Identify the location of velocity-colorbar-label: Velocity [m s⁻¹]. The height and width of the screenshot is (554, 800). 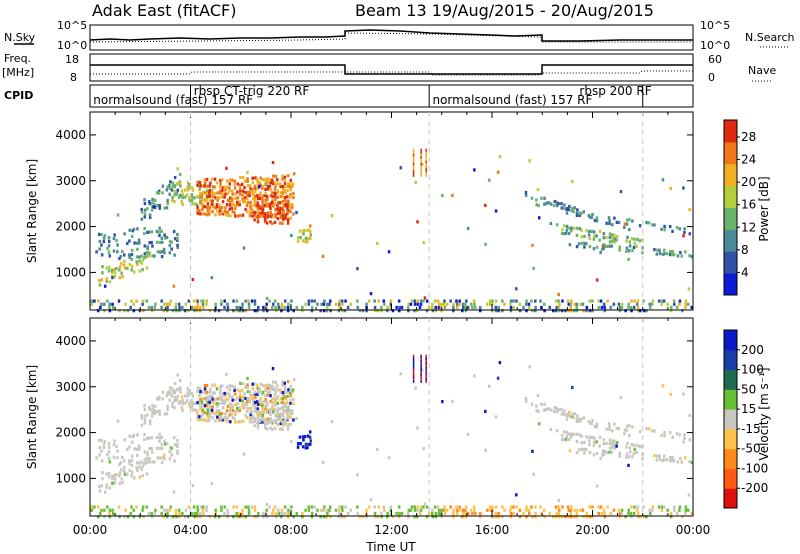
(764, 413).